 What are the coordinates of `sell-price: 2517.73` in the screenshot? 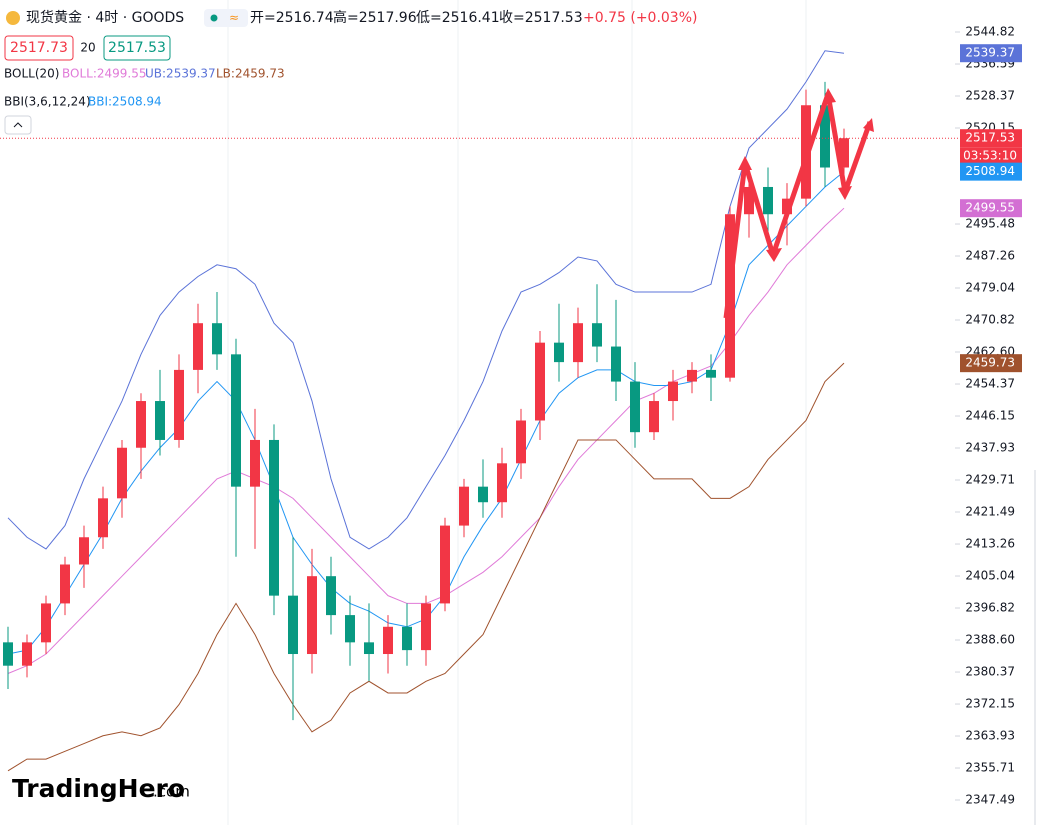 It's located at (39, 48).